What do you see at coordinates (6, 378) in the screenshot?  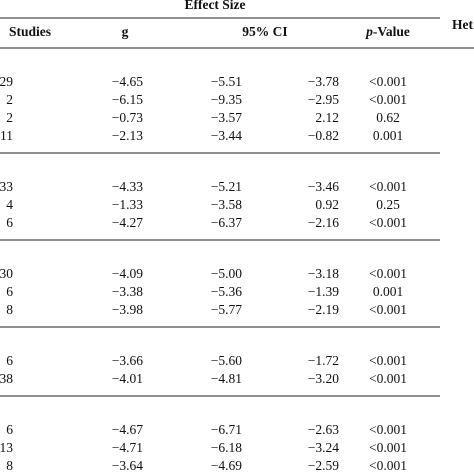 I see `cell: 38` at bounding box center [6, 378].